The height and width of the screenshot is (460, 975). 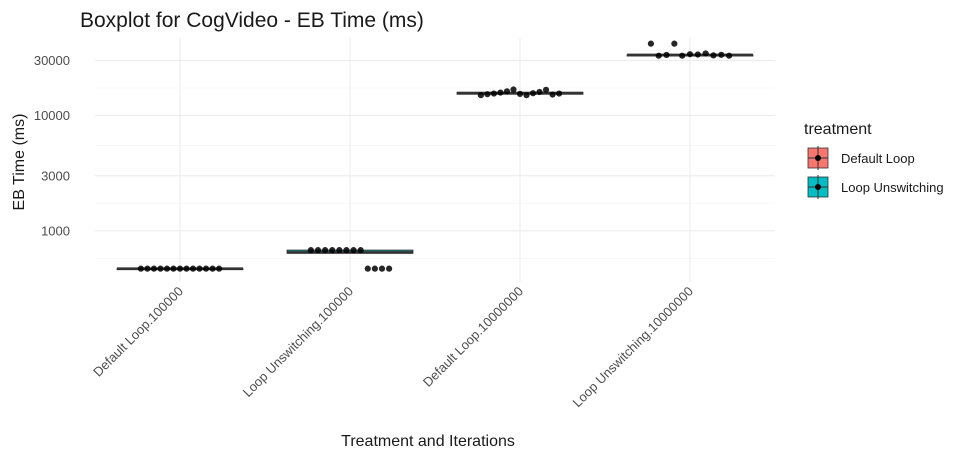 I want to click on legend-title: treatment, so click(x=838, y=129).